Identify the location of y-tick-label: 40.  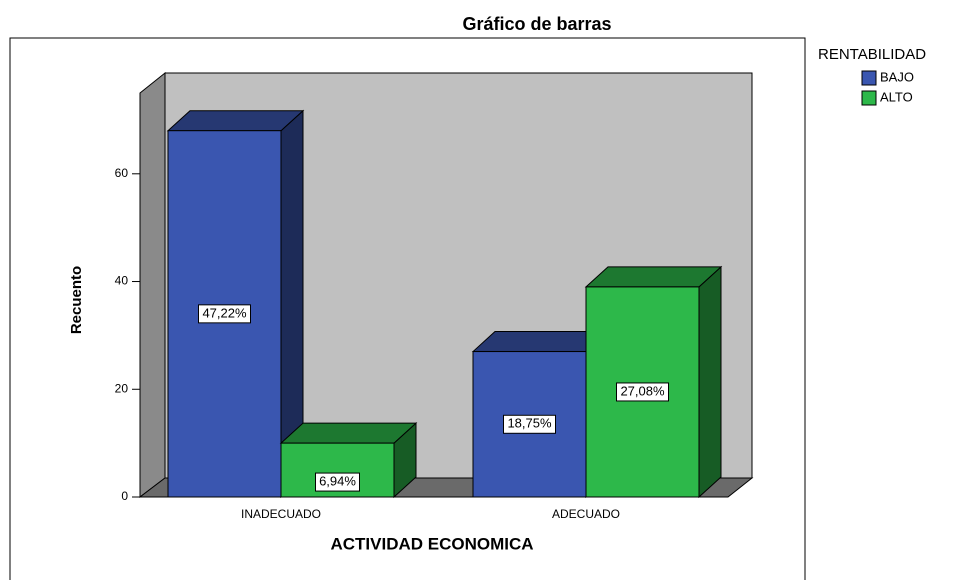
(122, 281).